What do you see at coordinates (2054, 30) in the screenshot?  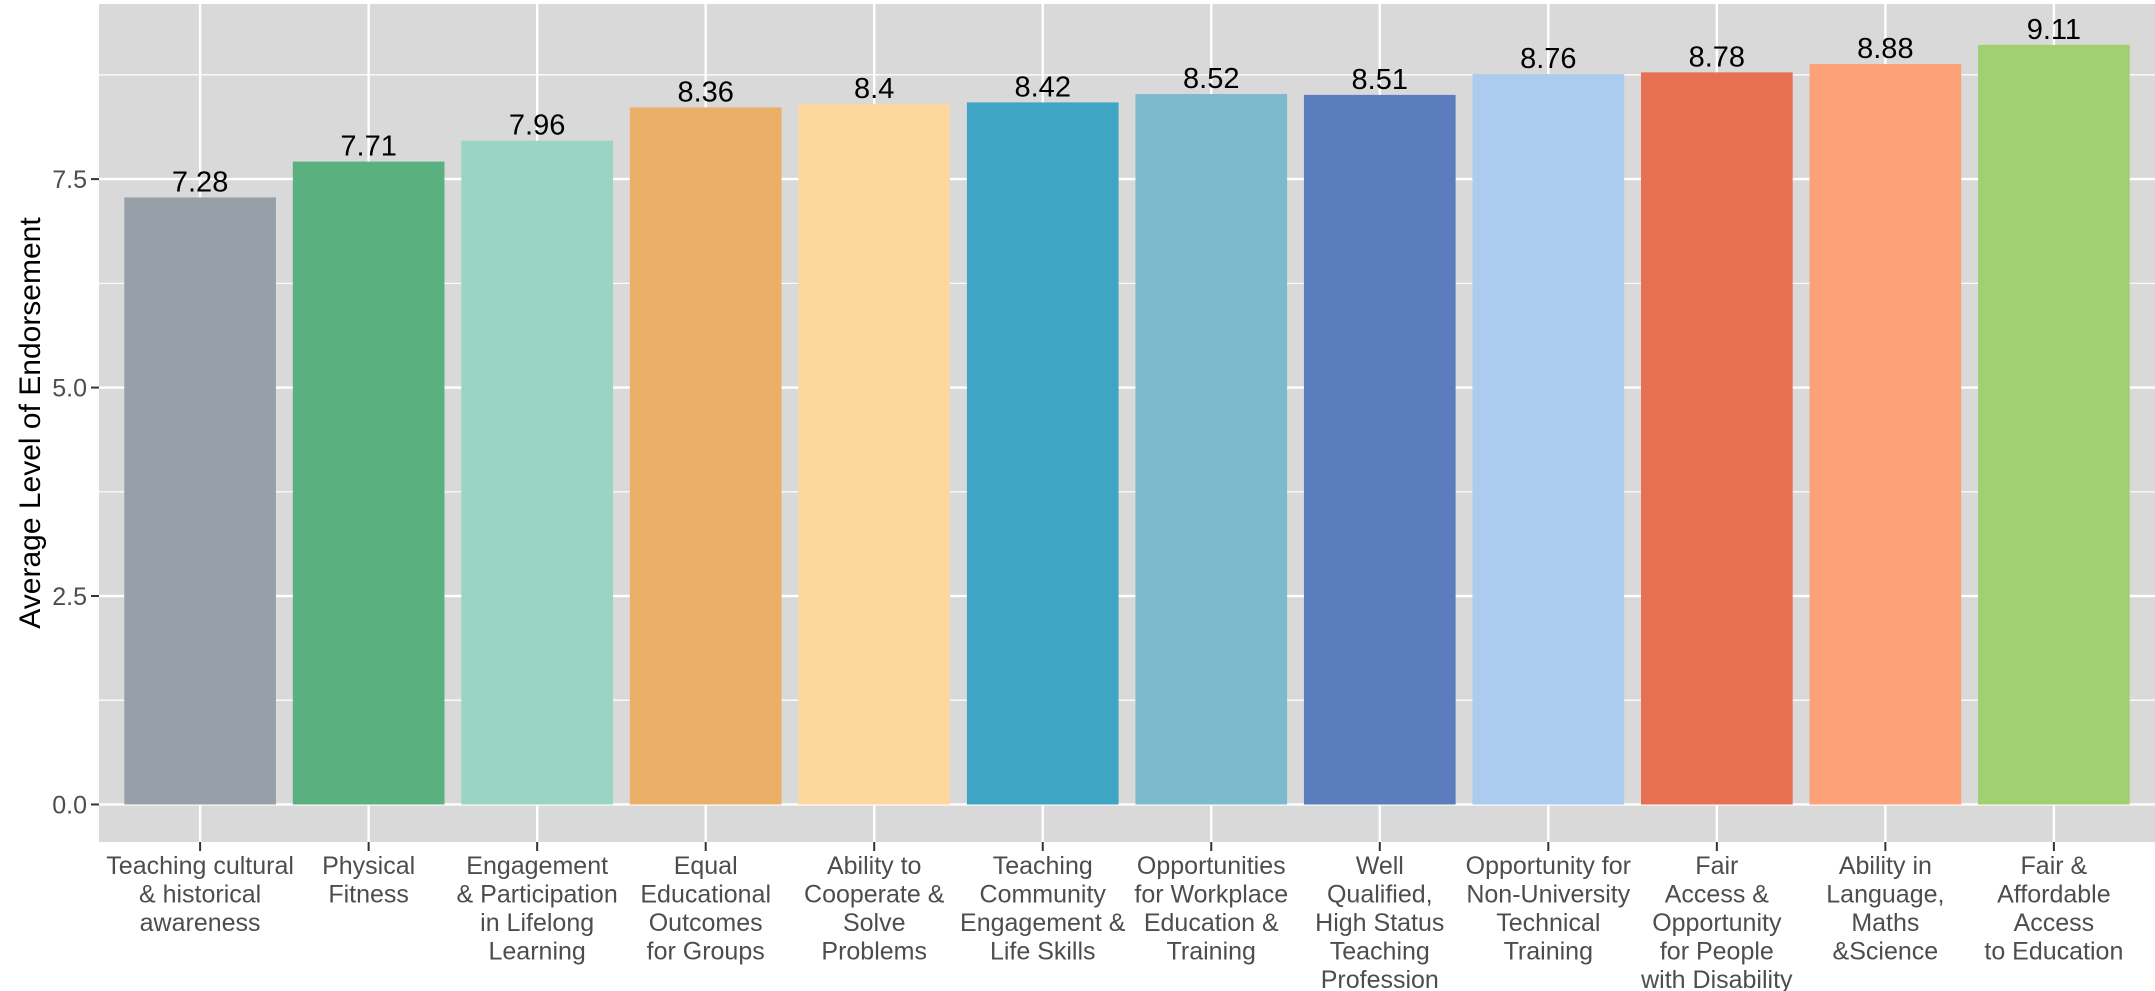 I see `data-label: 9.11` at bounding box center [2054, 30].